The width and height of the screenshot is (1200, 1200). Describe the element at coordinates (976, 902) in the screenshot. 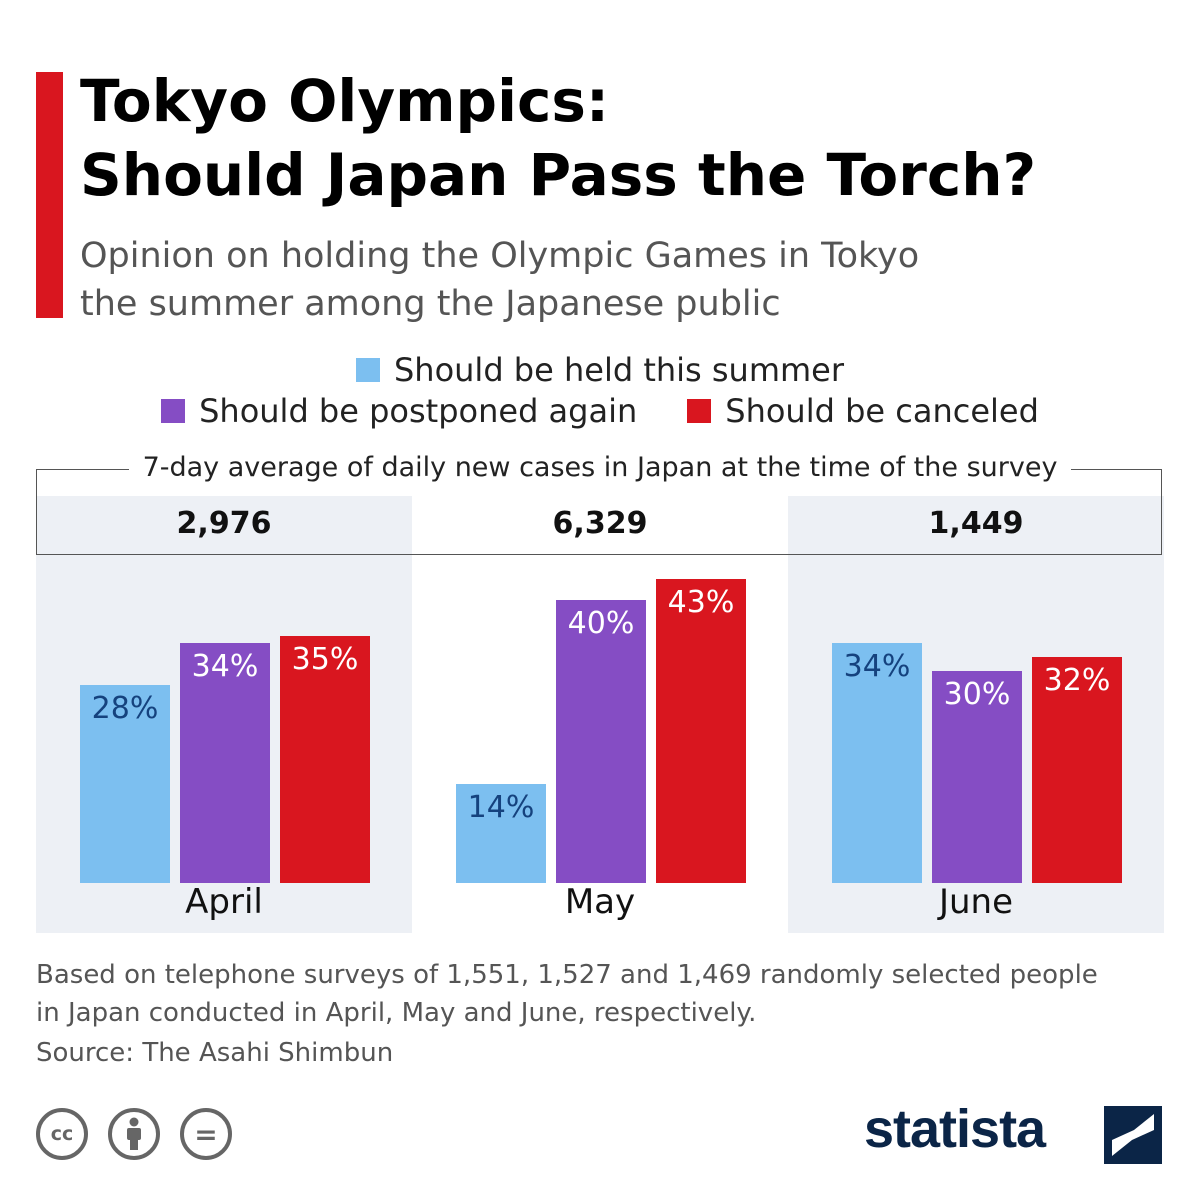

I see `month-label-june: June` at that location.